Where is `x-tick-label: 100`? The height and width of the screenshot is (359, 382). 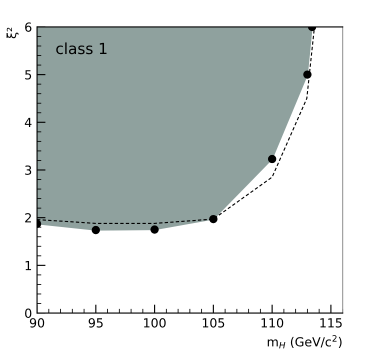
x-tick-label: 100 is located at coordinates (155, 323).